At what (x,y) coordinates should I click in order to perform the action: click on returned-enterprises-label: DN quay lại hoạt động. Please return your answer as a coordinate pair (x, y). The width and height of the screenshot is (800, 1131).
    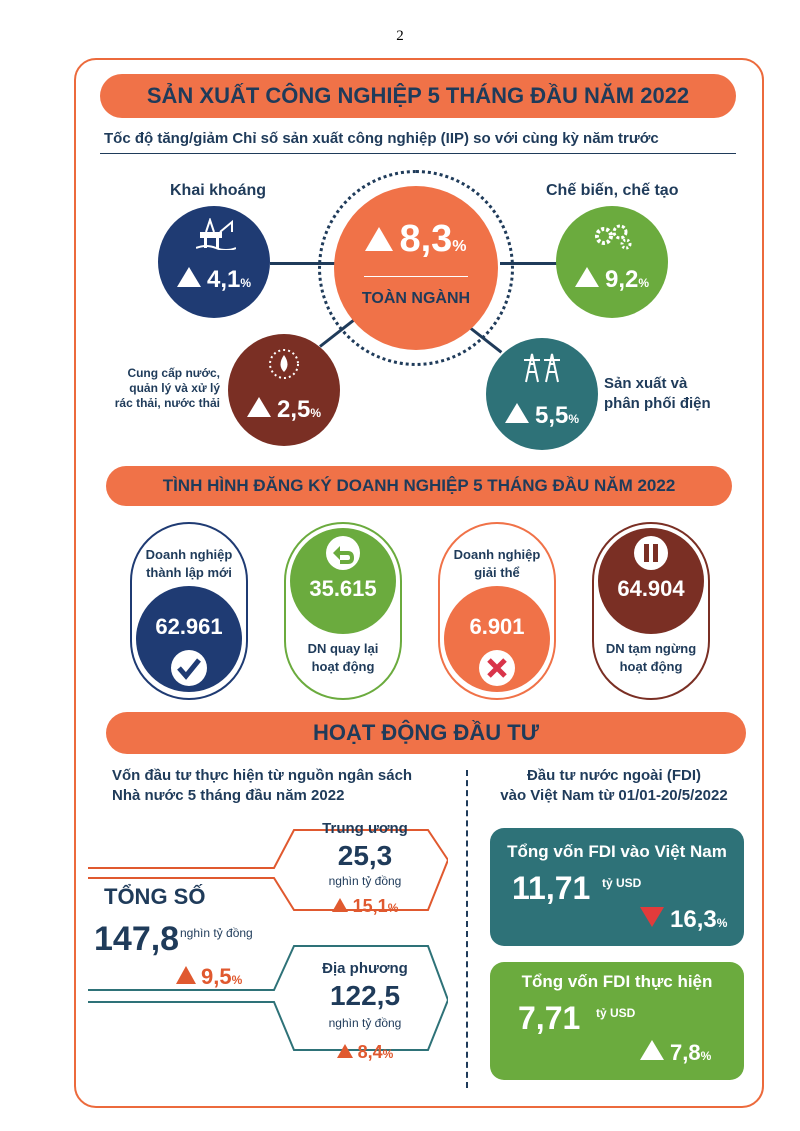
    Looking at the image, I should click on (343, 657).